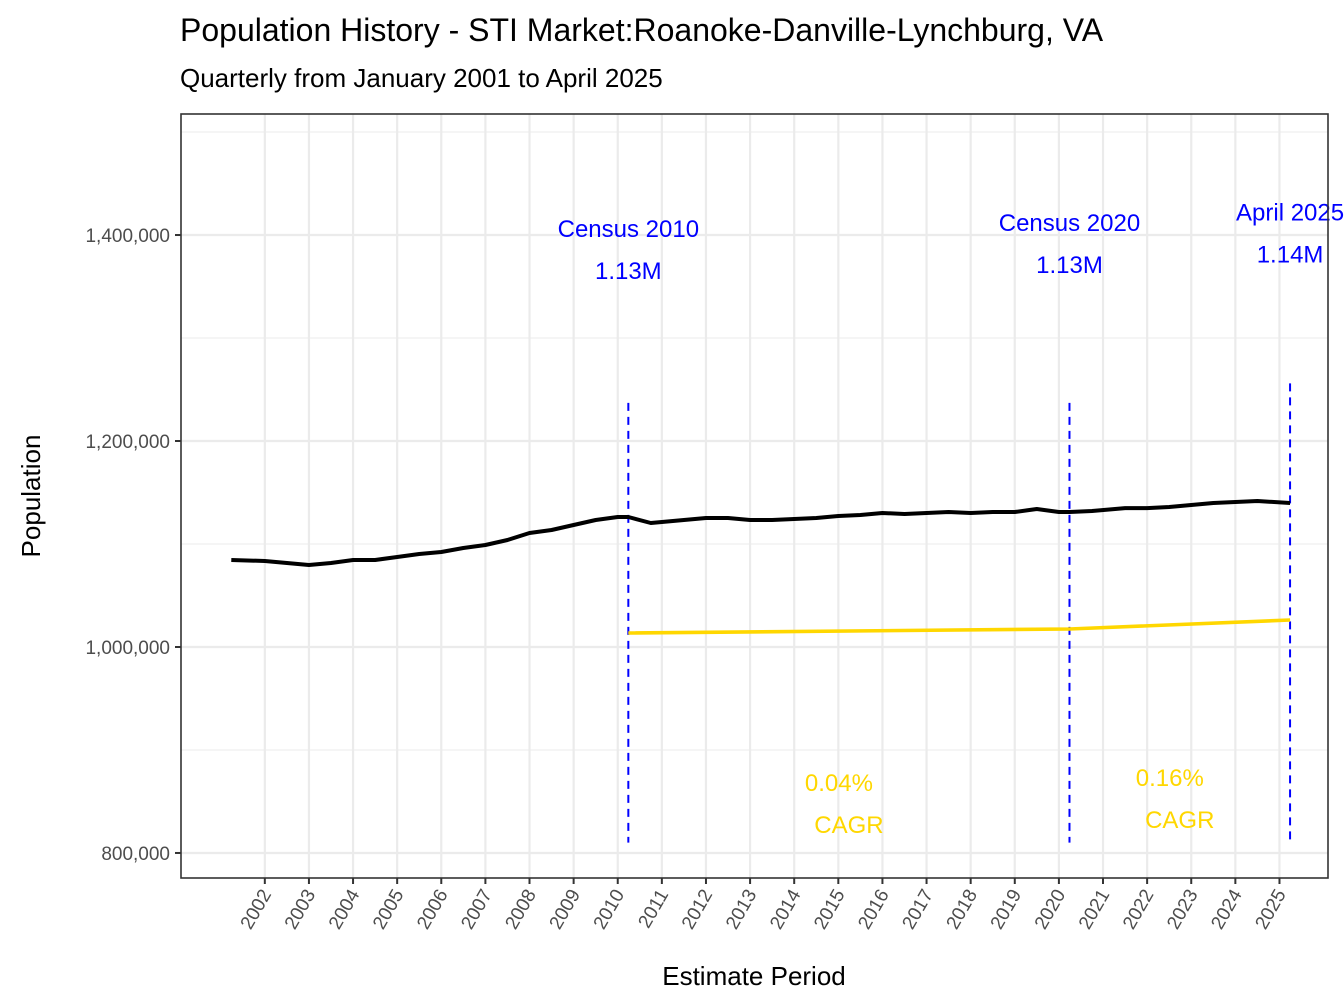  I want to click on x-tick-label: 2010, so click(609, 909).